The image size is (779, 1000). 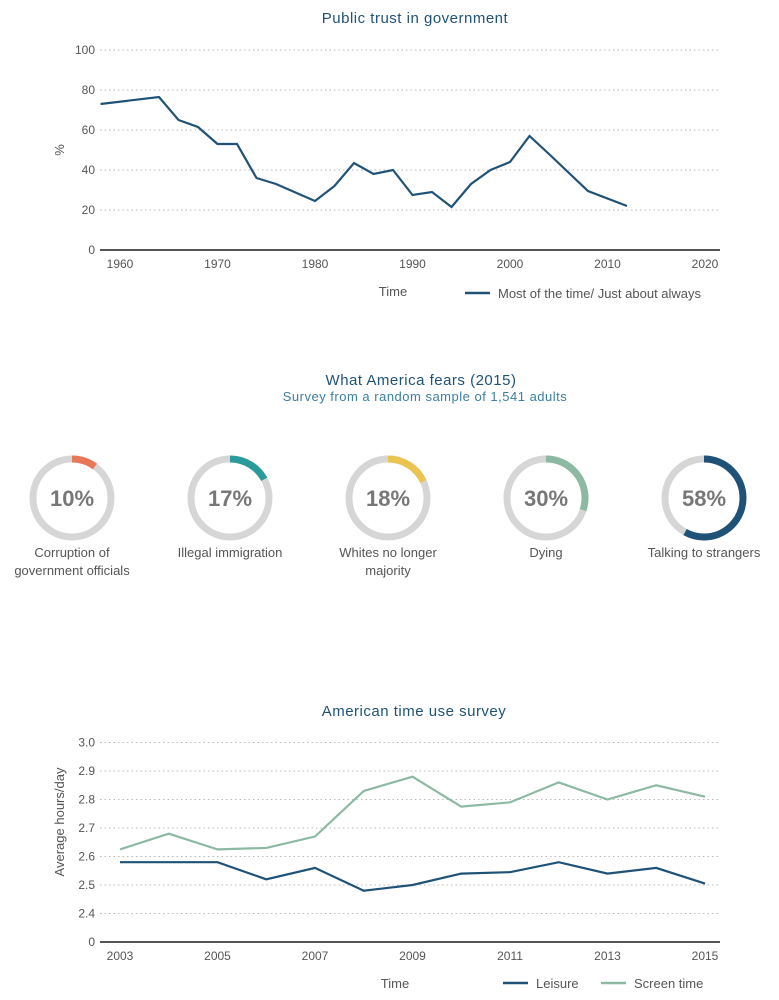 I want to click on series-line-screen-time, so click(x=412, y=813).